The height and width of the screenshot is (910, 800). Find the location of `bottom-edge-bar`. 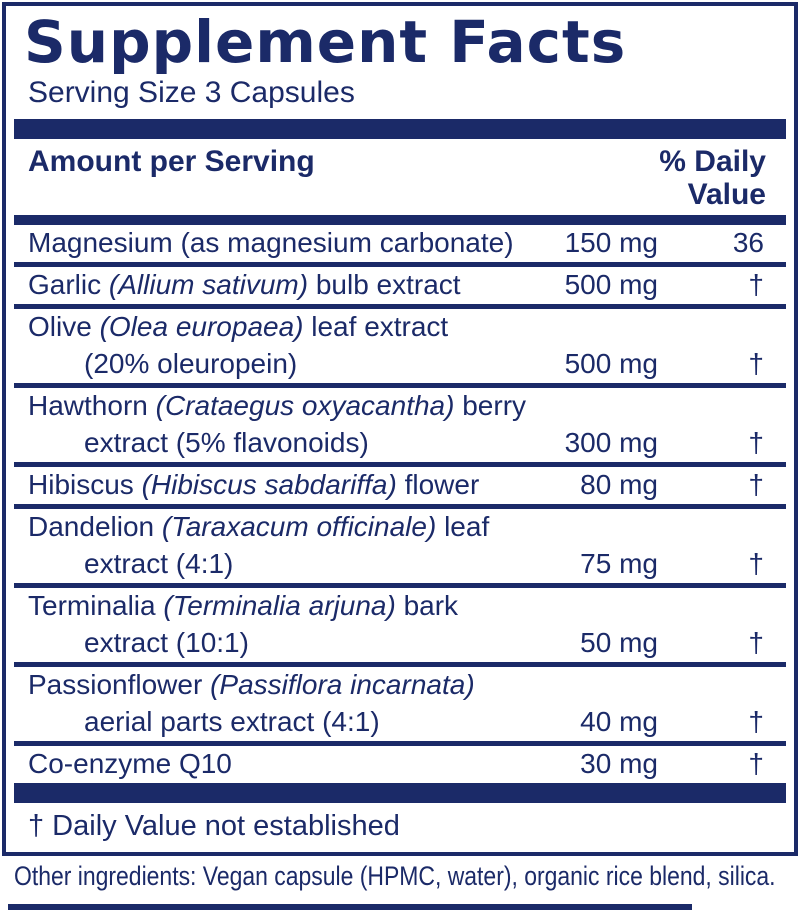

bottom-edge-bar is located at coordinates (350, 907).